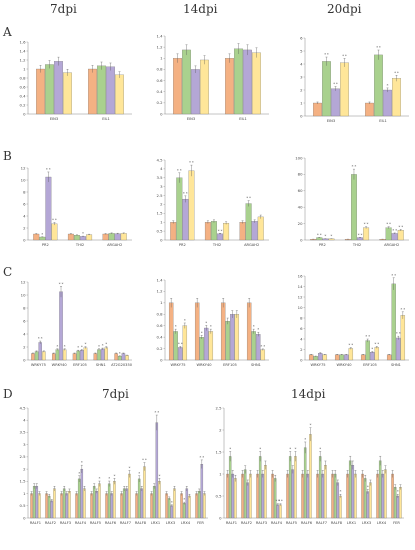 The height and width of the screenshot is (550, 415). Describe the element at coordinates (301, 37) in the screenshot. I see `y-tick-label: 6` at that location.